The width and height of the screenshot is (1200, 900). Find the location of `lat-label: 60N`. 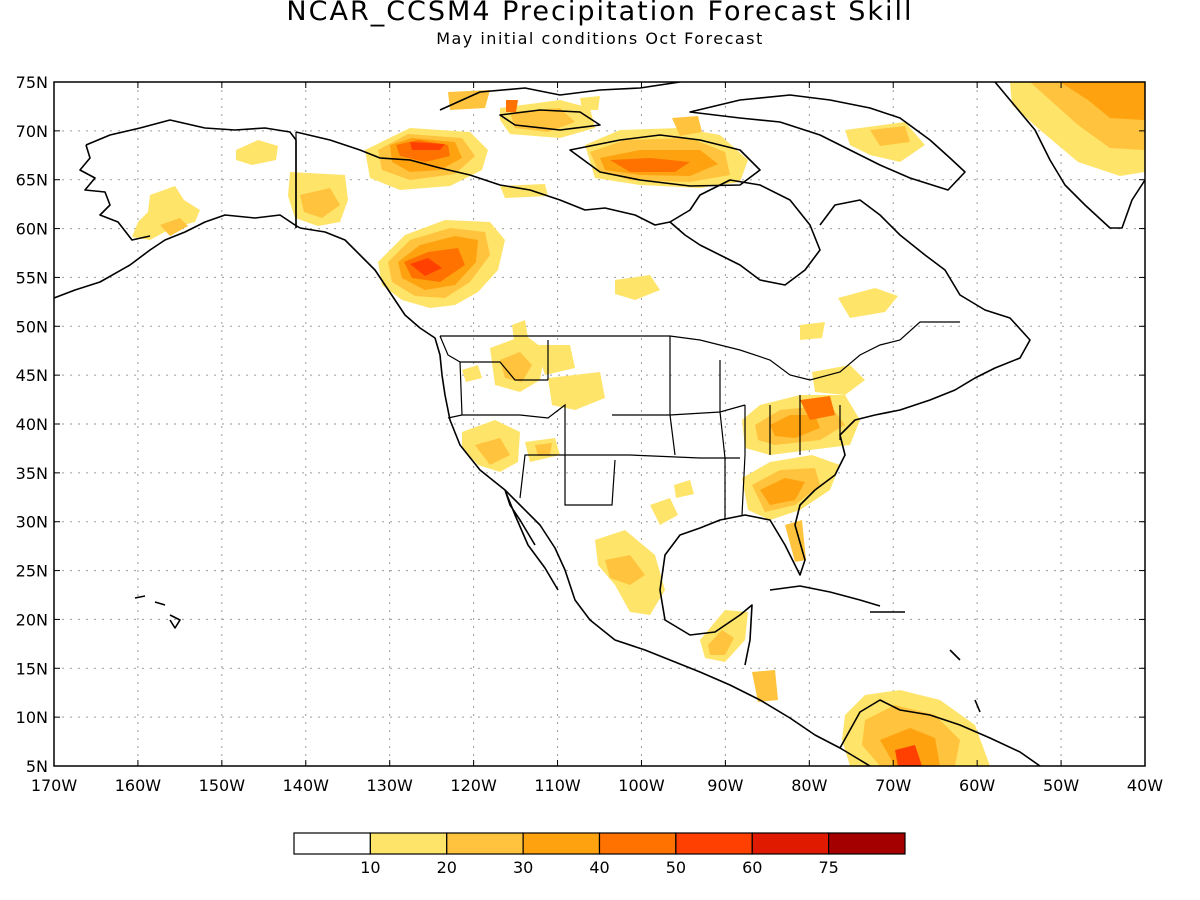

lat-label: 60N is located at coordinates (32, 229).